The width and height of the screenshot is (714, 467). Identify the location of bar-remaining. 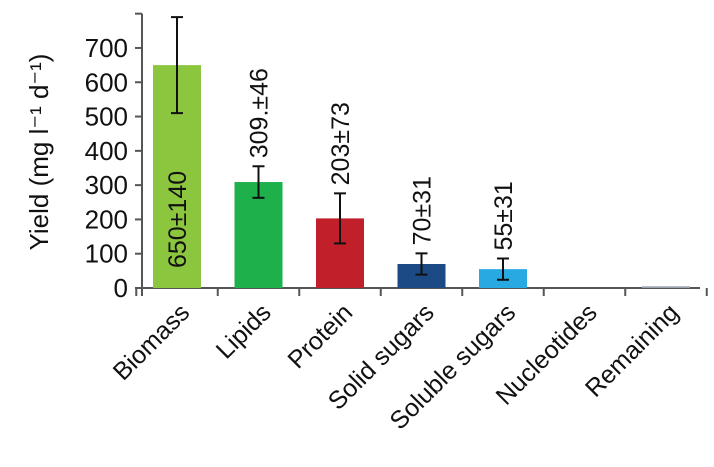
(666, 287).